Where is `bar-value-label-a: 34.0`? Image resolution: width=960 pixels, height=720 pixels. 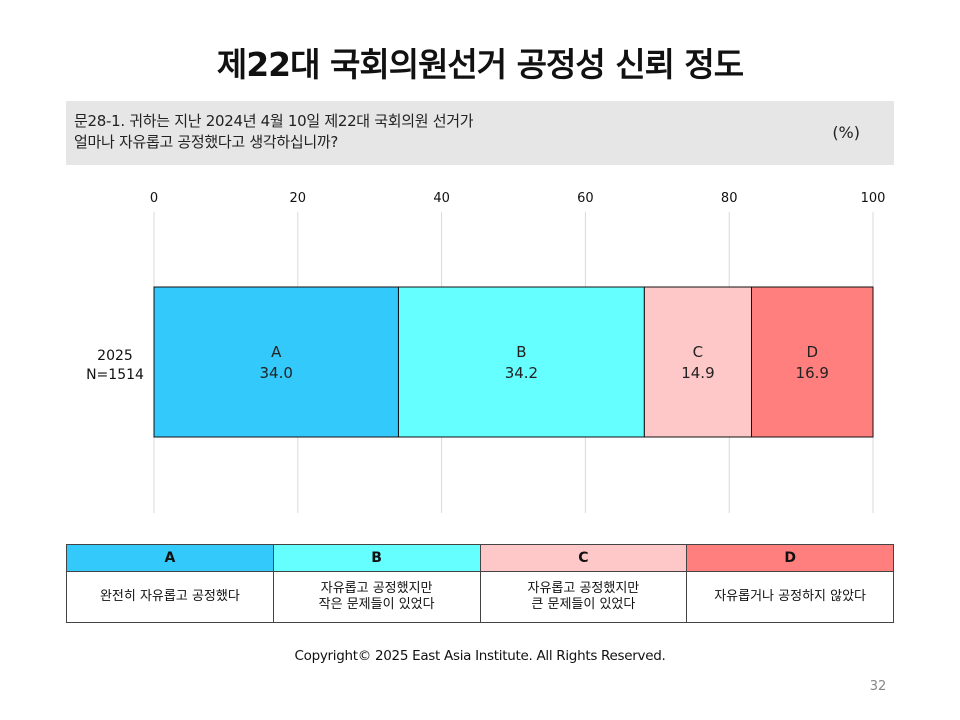
bar-value-label-a: 34.0 is located at coordinates (276, 373).